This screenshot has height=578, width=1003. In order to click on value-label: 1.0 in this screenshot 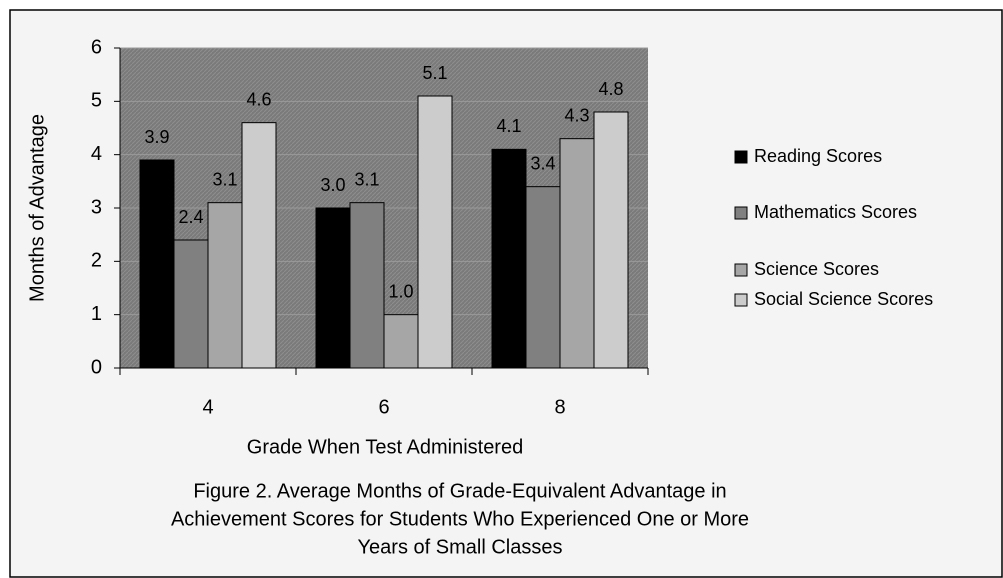, I will do `click(400, 291)`.